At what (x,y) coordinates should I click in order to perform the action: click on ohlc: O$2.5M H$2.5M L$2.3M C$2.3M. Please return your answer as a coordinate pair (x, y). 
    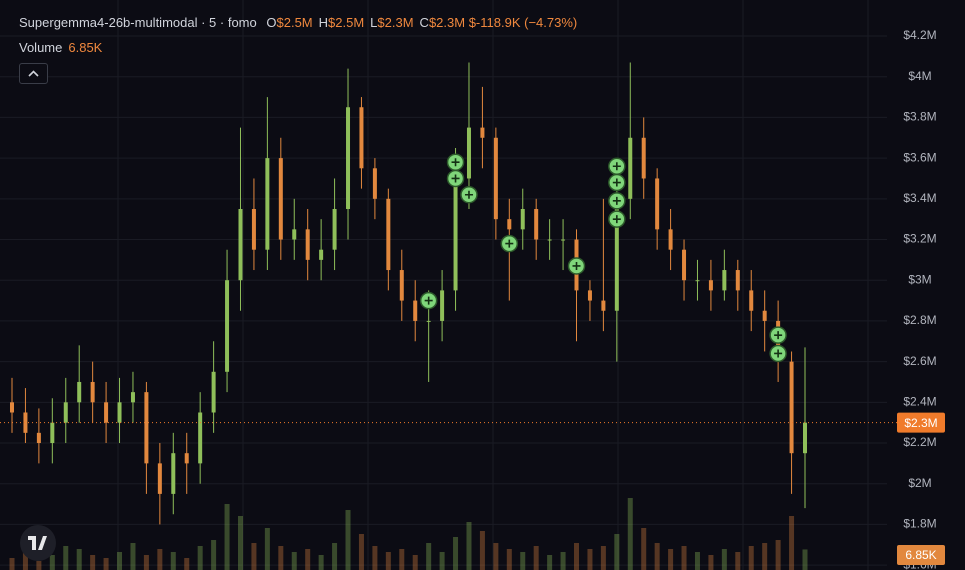
    Looking at the image, I should click on (362, 22).